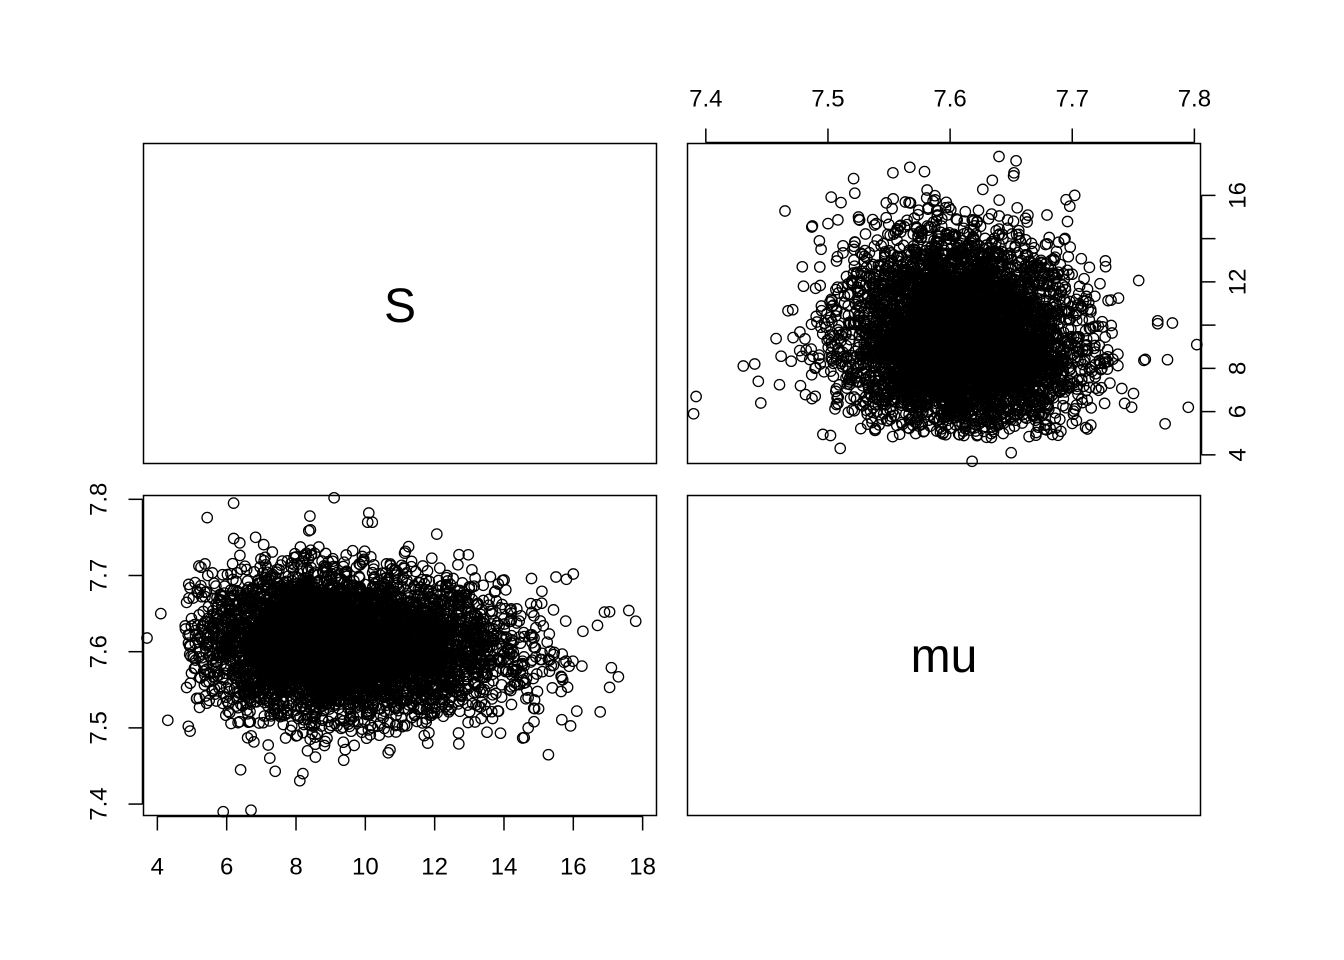 The height and width of the screenshot is (960, 1344). I want to click on panel-frame-top-left, so click(400, 303).